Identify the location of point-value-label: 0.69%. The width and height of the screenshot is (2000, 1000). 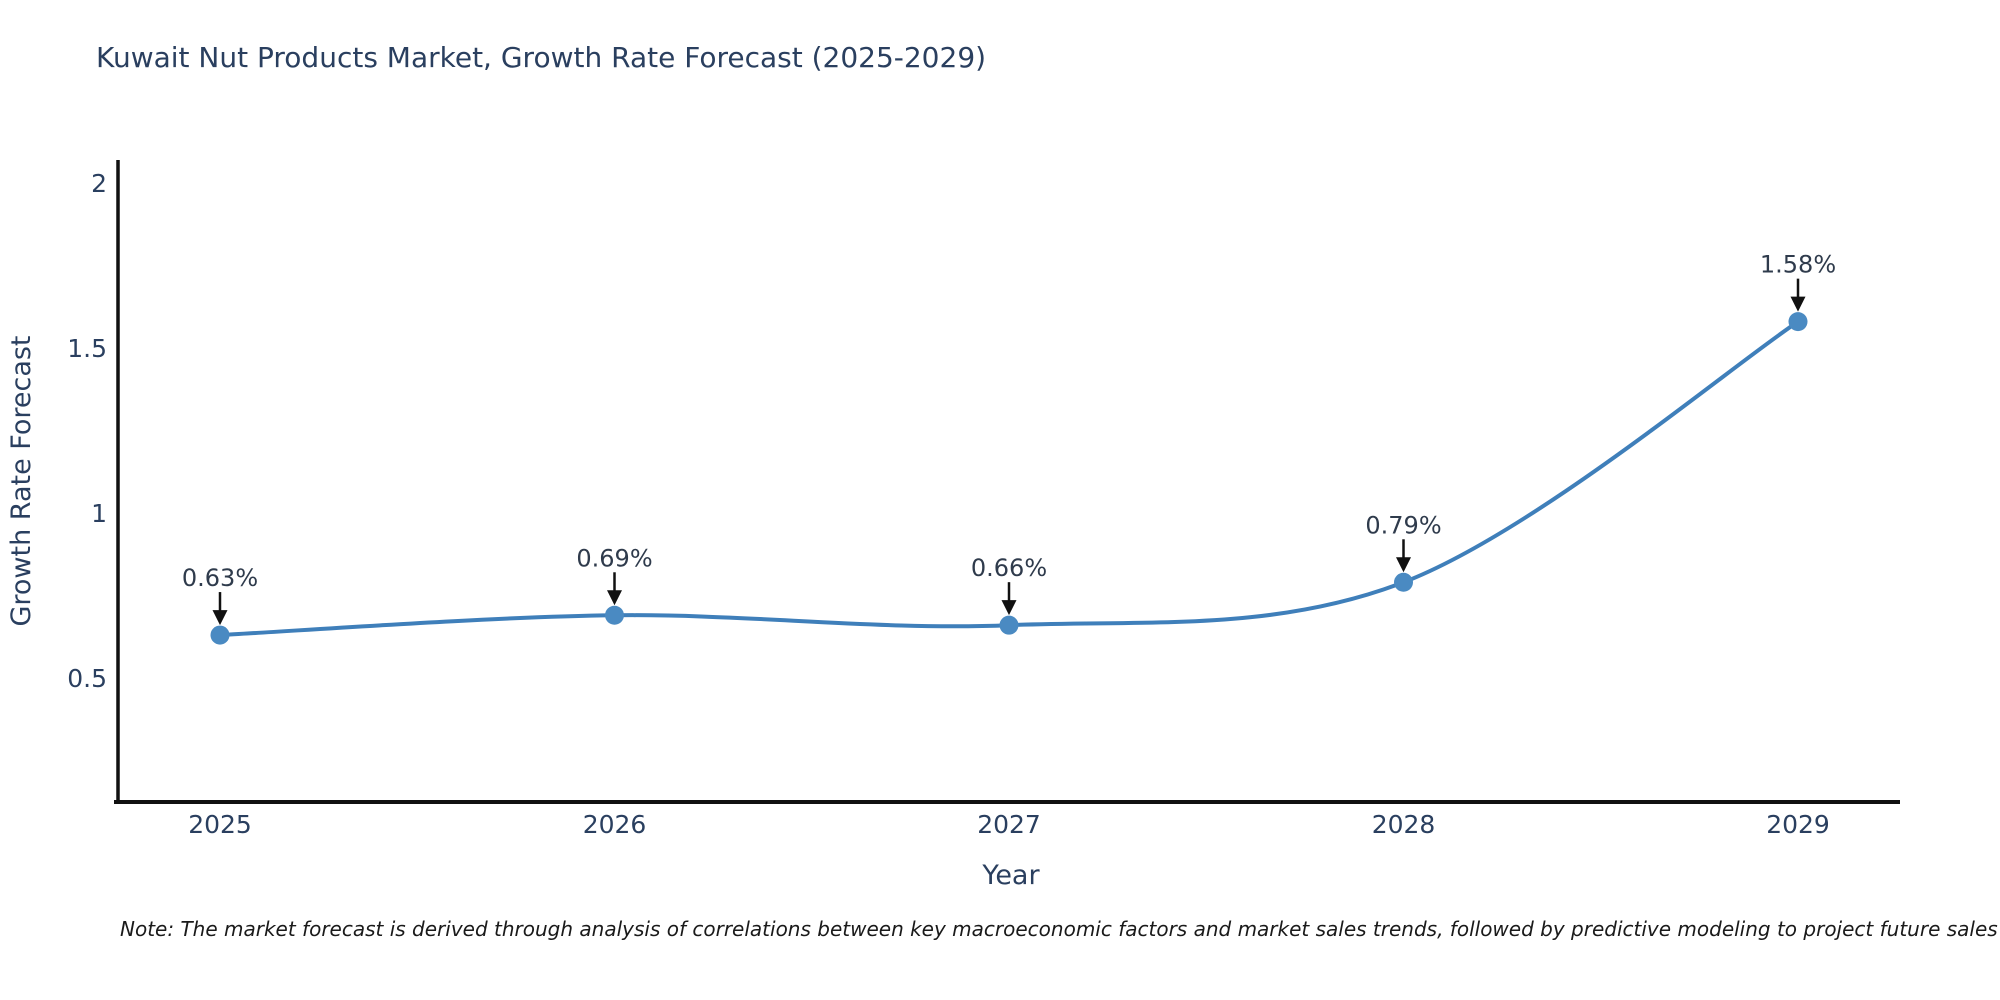
(614, 558).